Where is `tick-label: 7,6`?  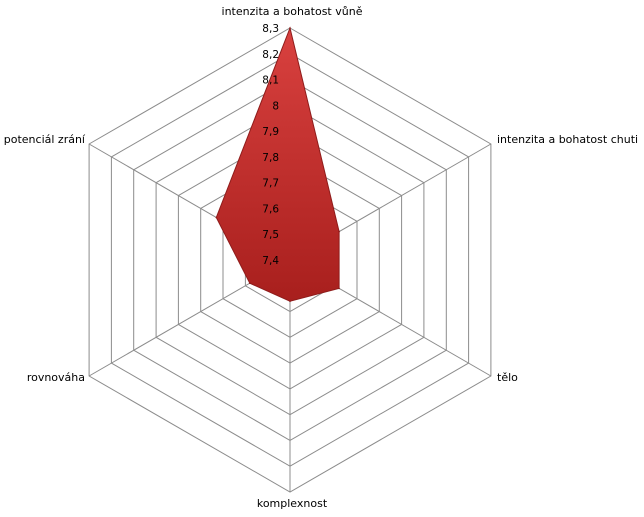 tick-label: 7,6 is located at coordinates (270, 209).